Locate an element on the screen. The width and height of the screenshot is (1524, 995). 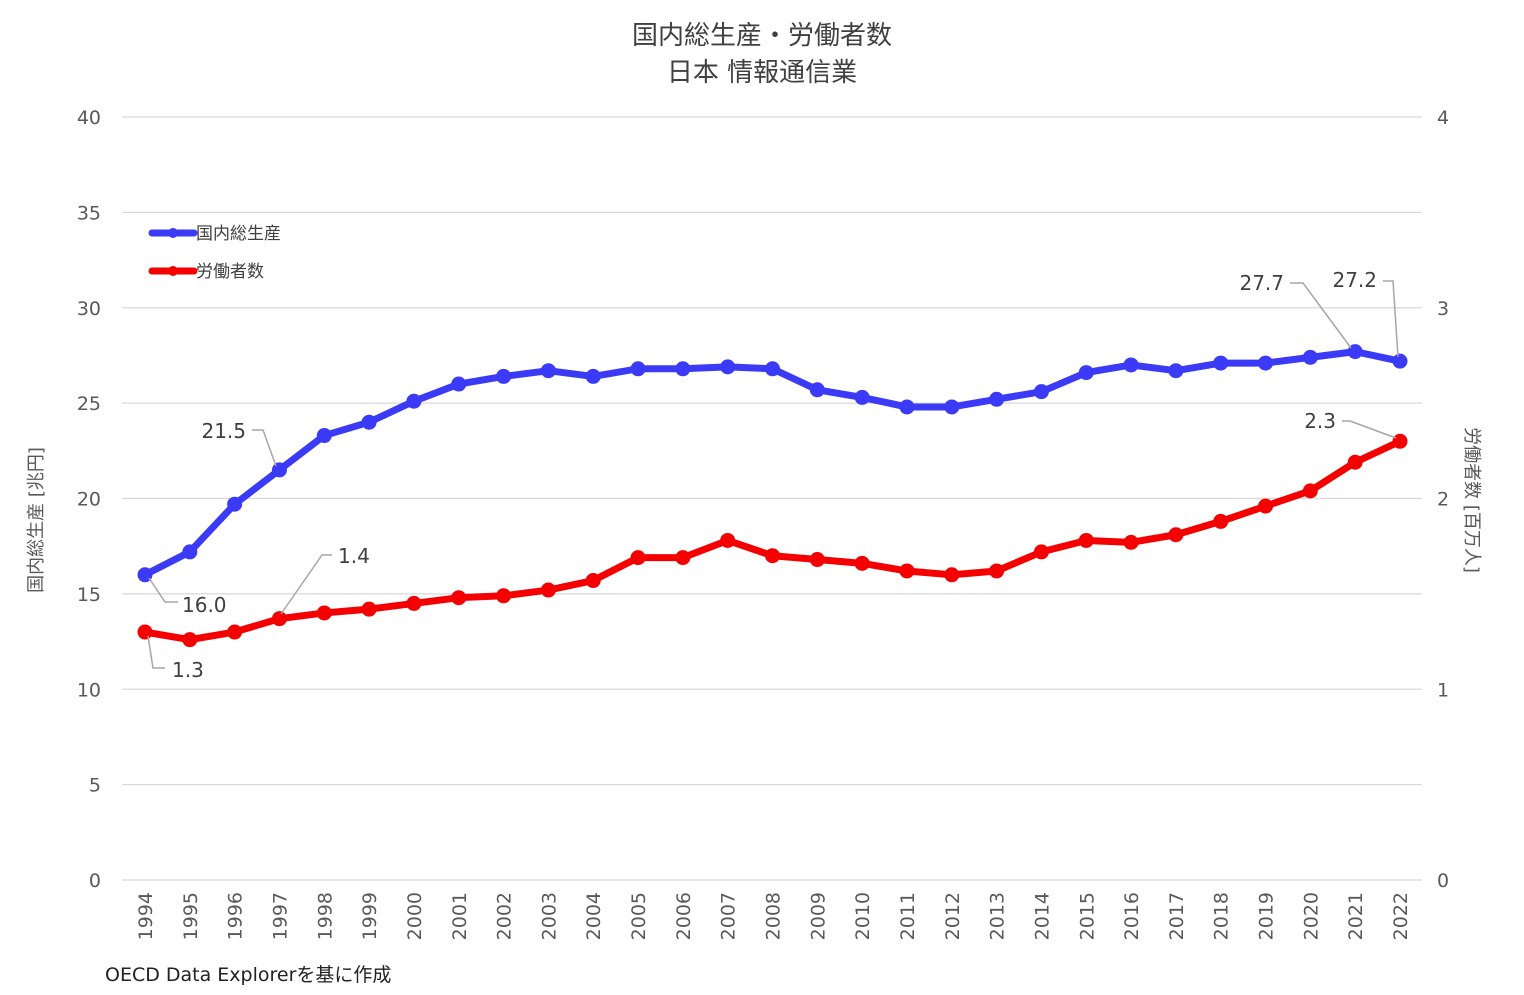
data-point-gdp-2007 is located at coordinates (728, 367).